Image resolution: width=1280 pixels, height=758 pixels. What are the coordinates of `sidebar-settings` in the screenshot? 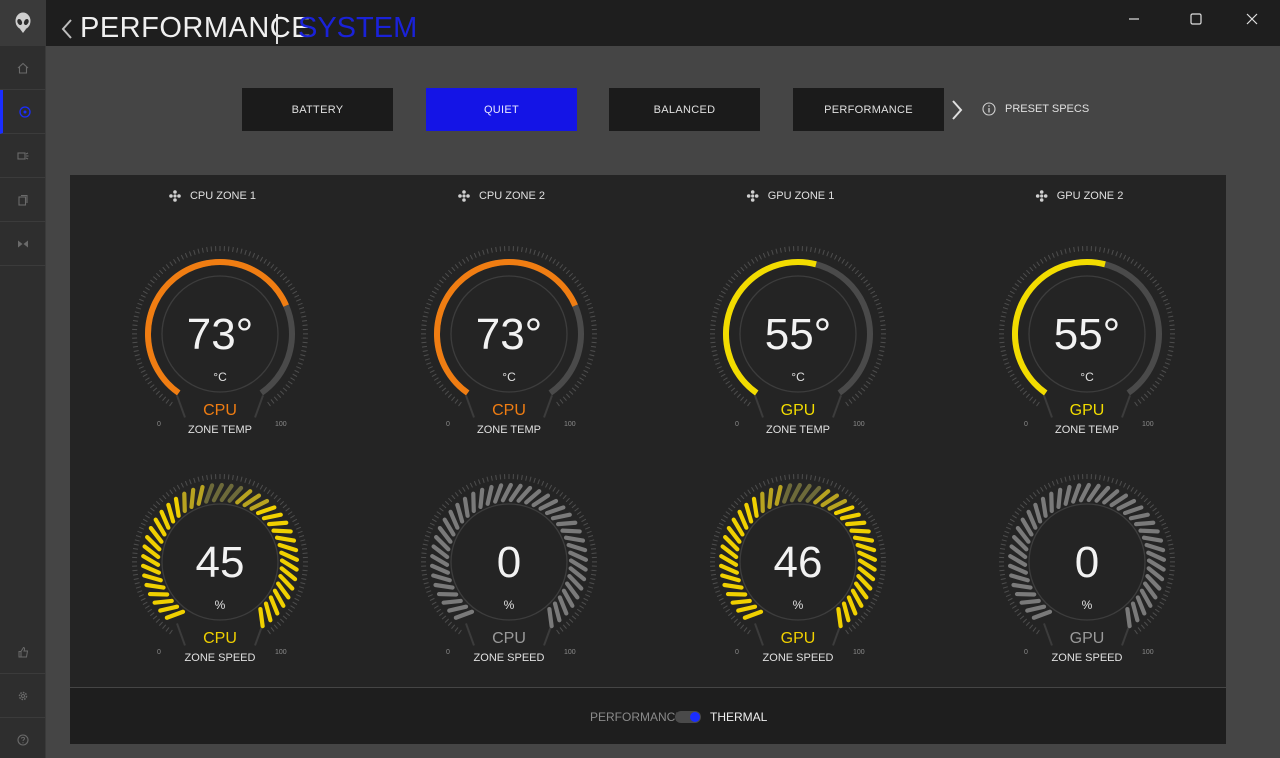 It's located at (23, 696).